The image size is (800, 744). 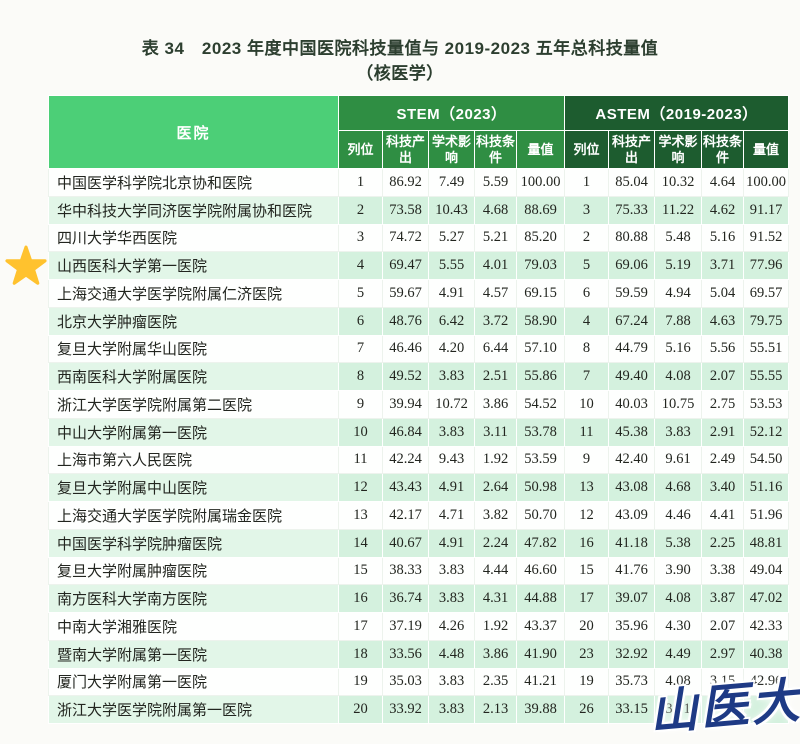 I want to click on column-group-astem: ASTEM（2019-2023）, so click(x=677, y=113).